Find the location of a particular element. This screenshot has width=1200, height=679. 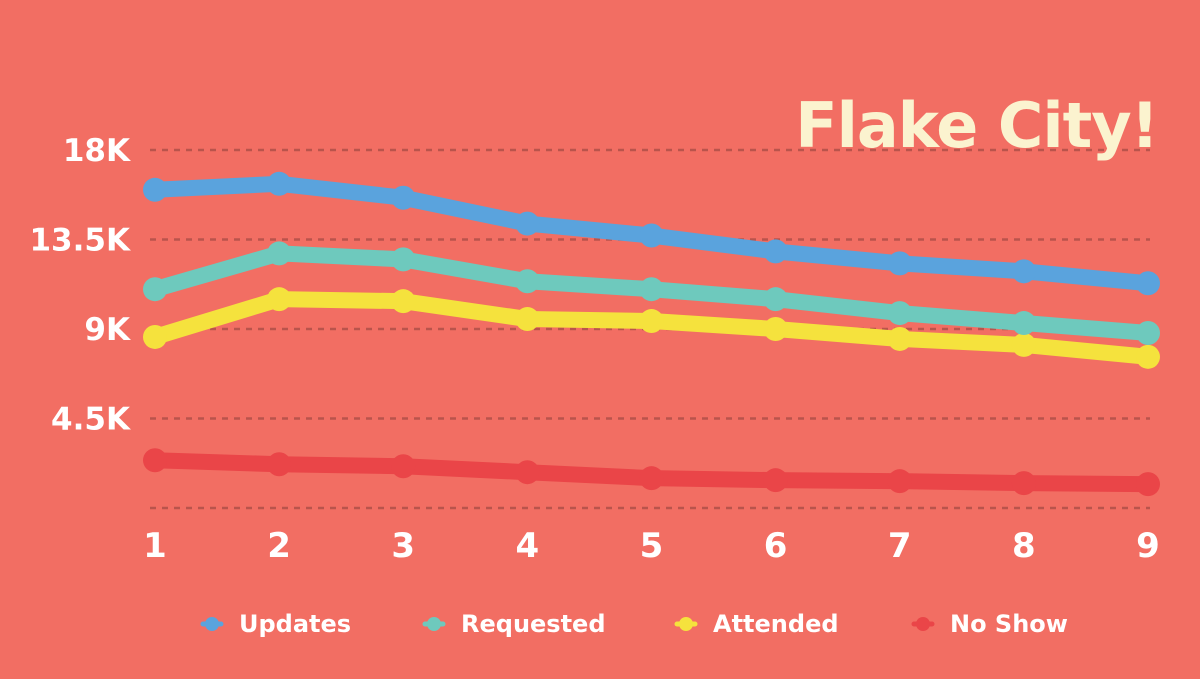

series-requested is located at coordinates (651, 293).